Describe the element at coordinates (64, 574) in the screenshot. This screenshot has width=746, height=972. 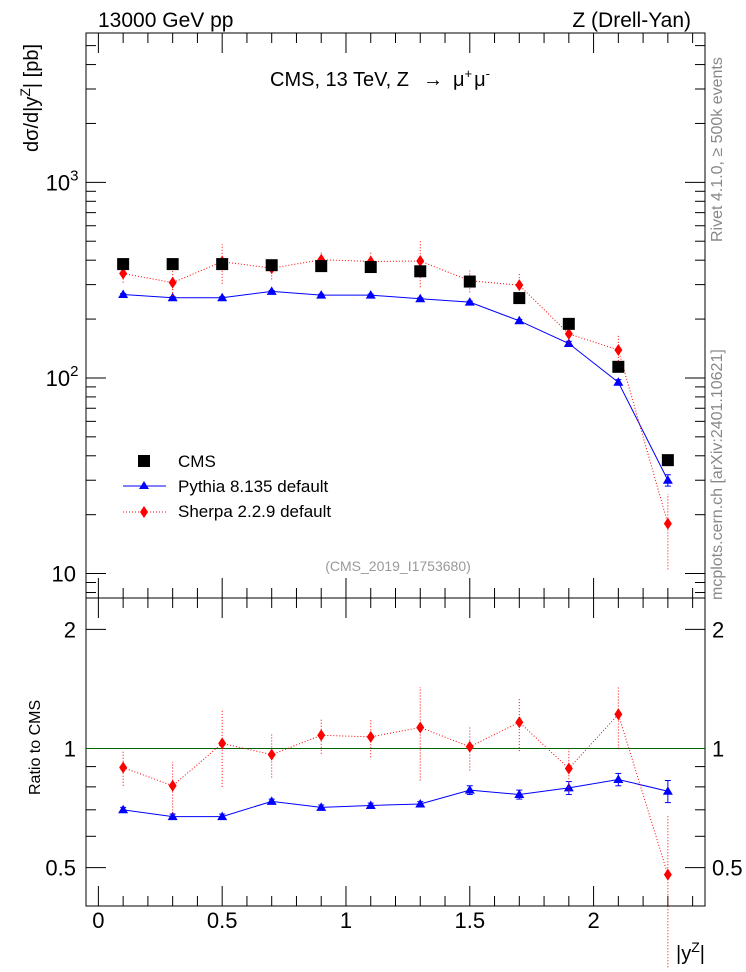
I see `y-tick-label: 10` at that location.